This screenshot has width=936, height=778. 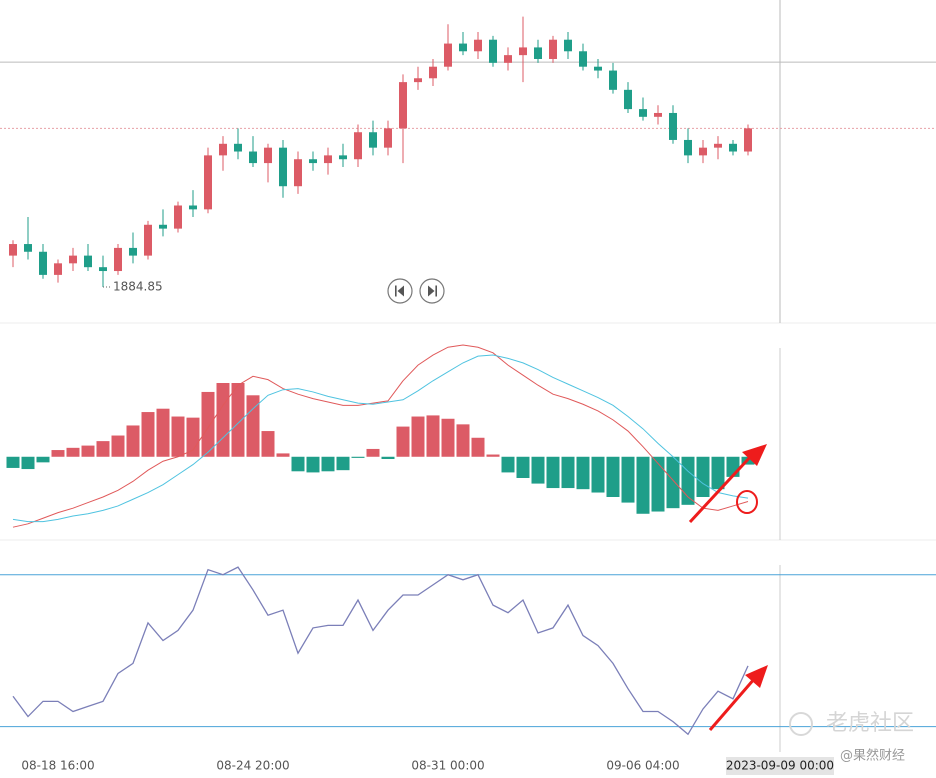 I want to click on watermark-logo, so click(x=801, y=724).